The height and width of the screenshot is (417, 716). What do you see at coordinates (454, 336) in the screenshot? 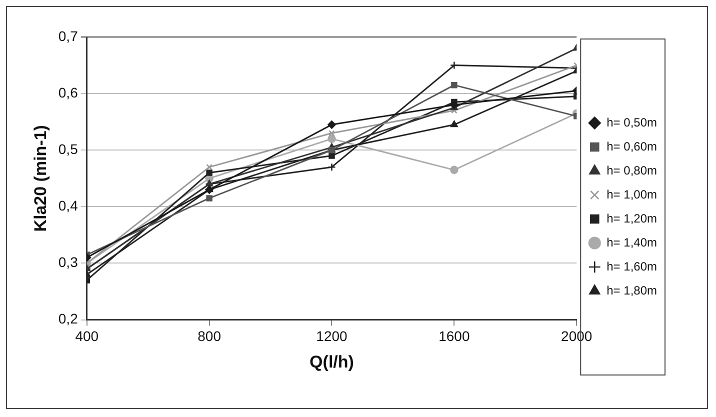
I see `x-tick-label: 1600` at bounding box center [454, 336].